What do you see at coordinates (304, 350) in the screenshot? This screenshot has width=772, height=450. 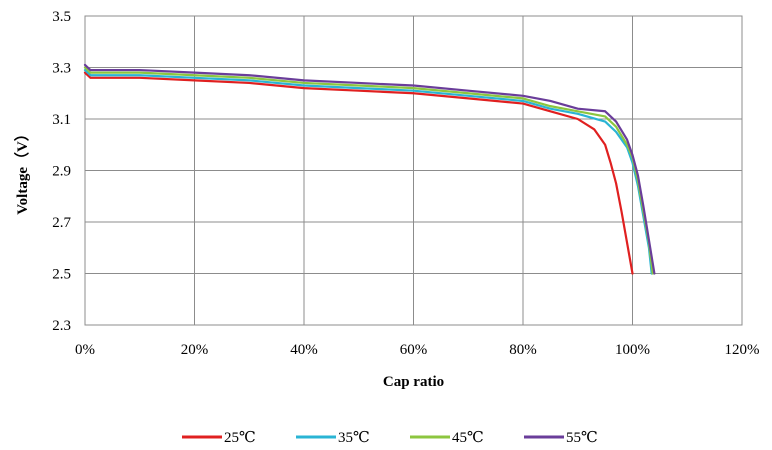 I see `x-tick-label: 40%` at bounding box center [304, 350].